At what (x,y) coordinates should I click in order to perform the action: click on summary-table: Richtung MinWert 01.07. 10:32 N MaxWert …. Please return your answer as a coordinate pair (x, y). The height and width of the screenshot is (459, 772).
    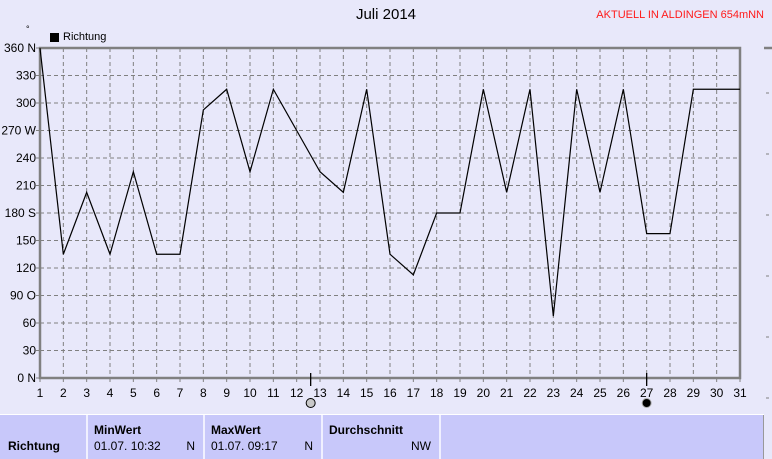
    Looking at the image, I should click on (382, 436).